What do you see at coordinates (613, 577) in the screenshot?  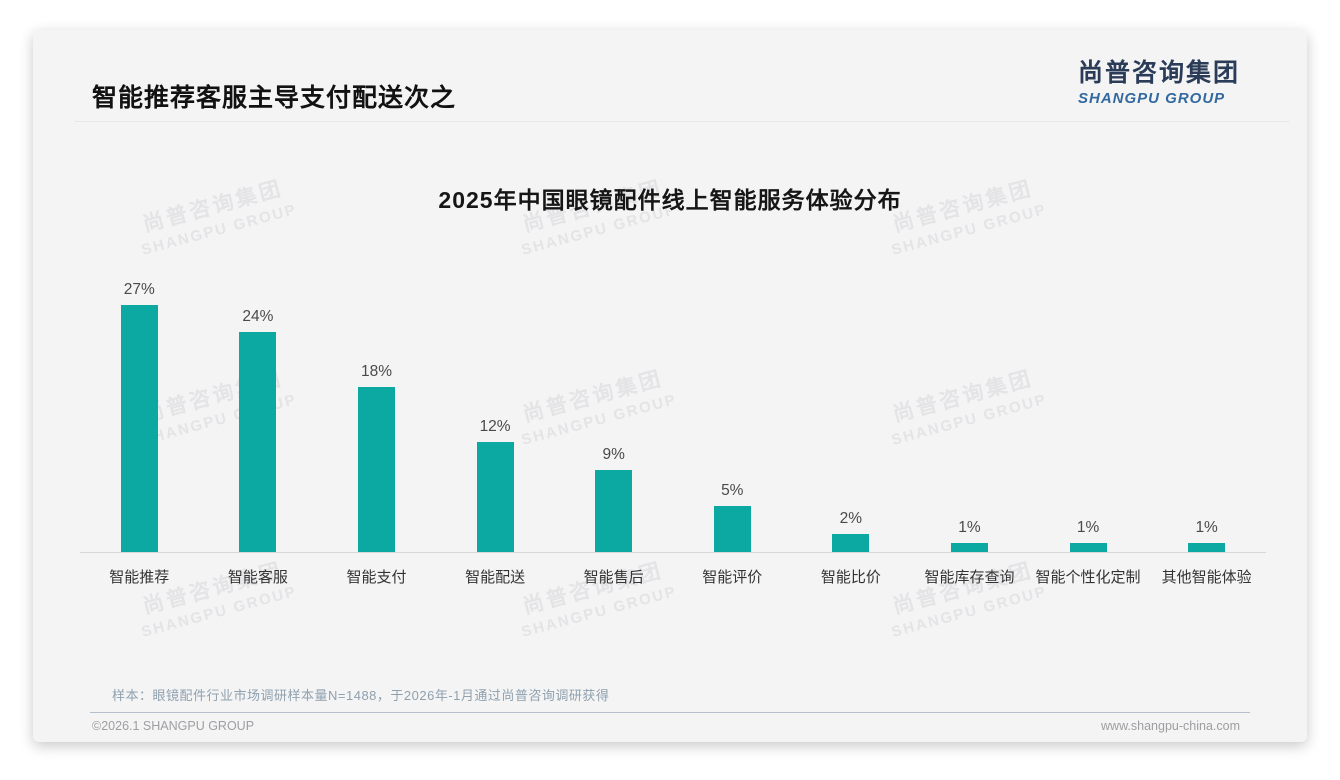 I see `category-label: 智能售后` at bounding box center [613, 577].